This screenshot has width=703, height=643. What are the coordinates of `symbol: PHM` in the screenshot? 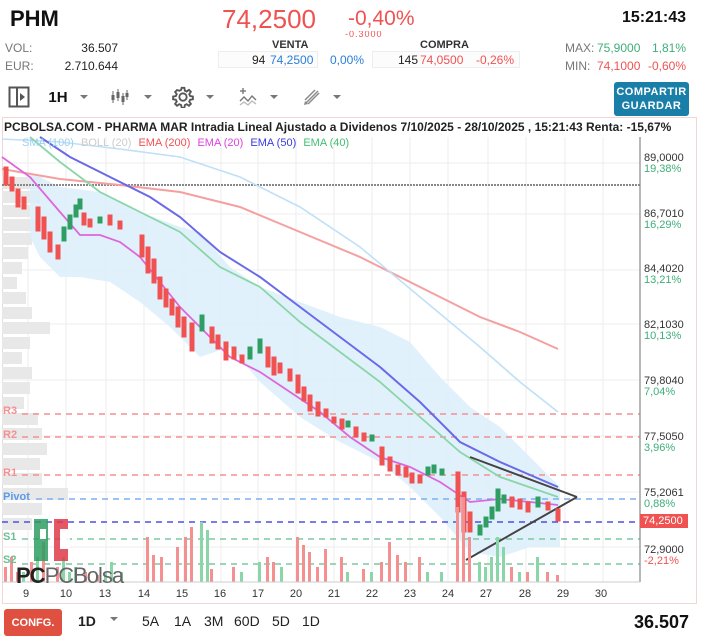 It's located at (34, 18).